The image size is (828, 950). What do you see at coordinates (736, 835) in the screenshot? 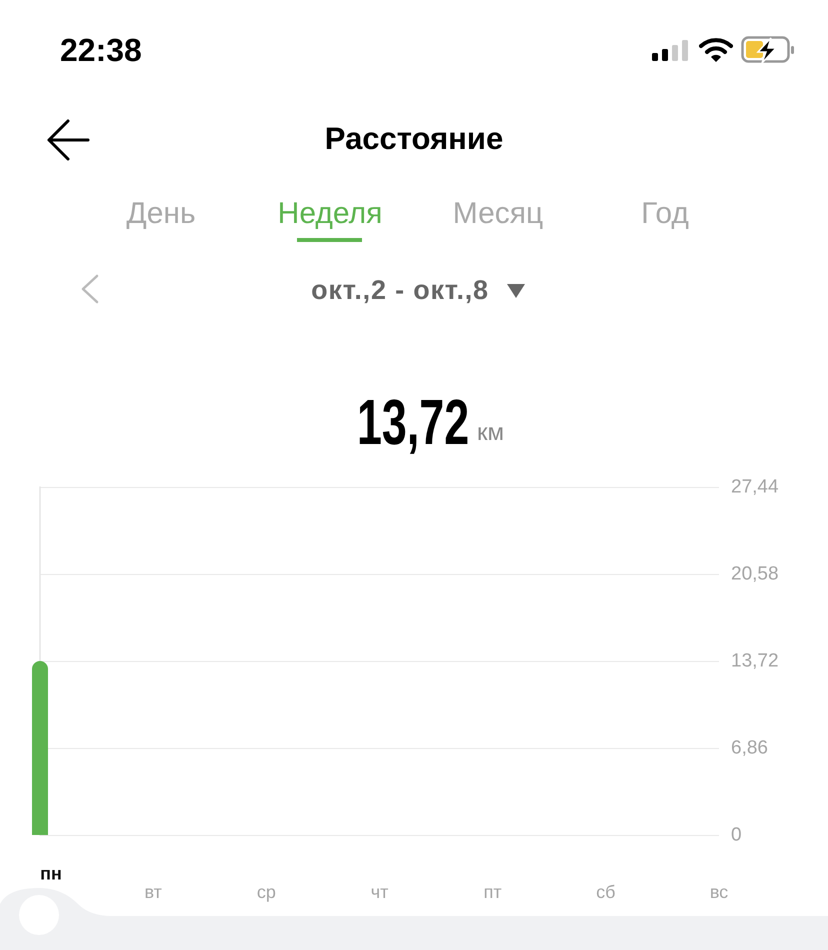
I see `y-tick-label: 0` at bounding box center [736, 835].